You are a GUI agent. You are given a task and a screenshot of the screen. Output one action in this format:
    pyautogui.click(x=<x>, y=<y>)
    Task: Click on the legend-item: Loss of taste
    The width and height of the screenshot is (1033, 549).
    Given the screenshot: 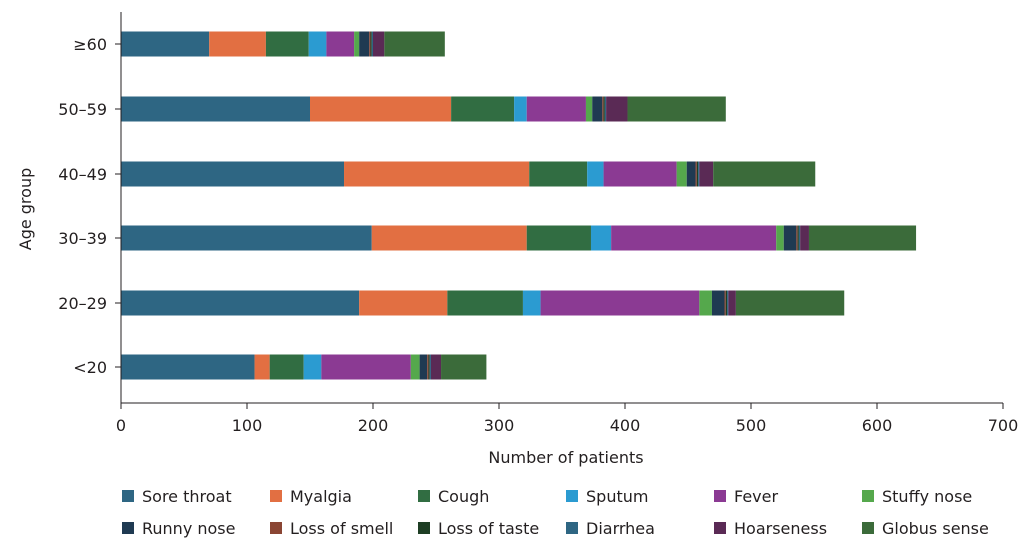 What is the action you would take?
    pyautogui.click(x=492, y=528)
    